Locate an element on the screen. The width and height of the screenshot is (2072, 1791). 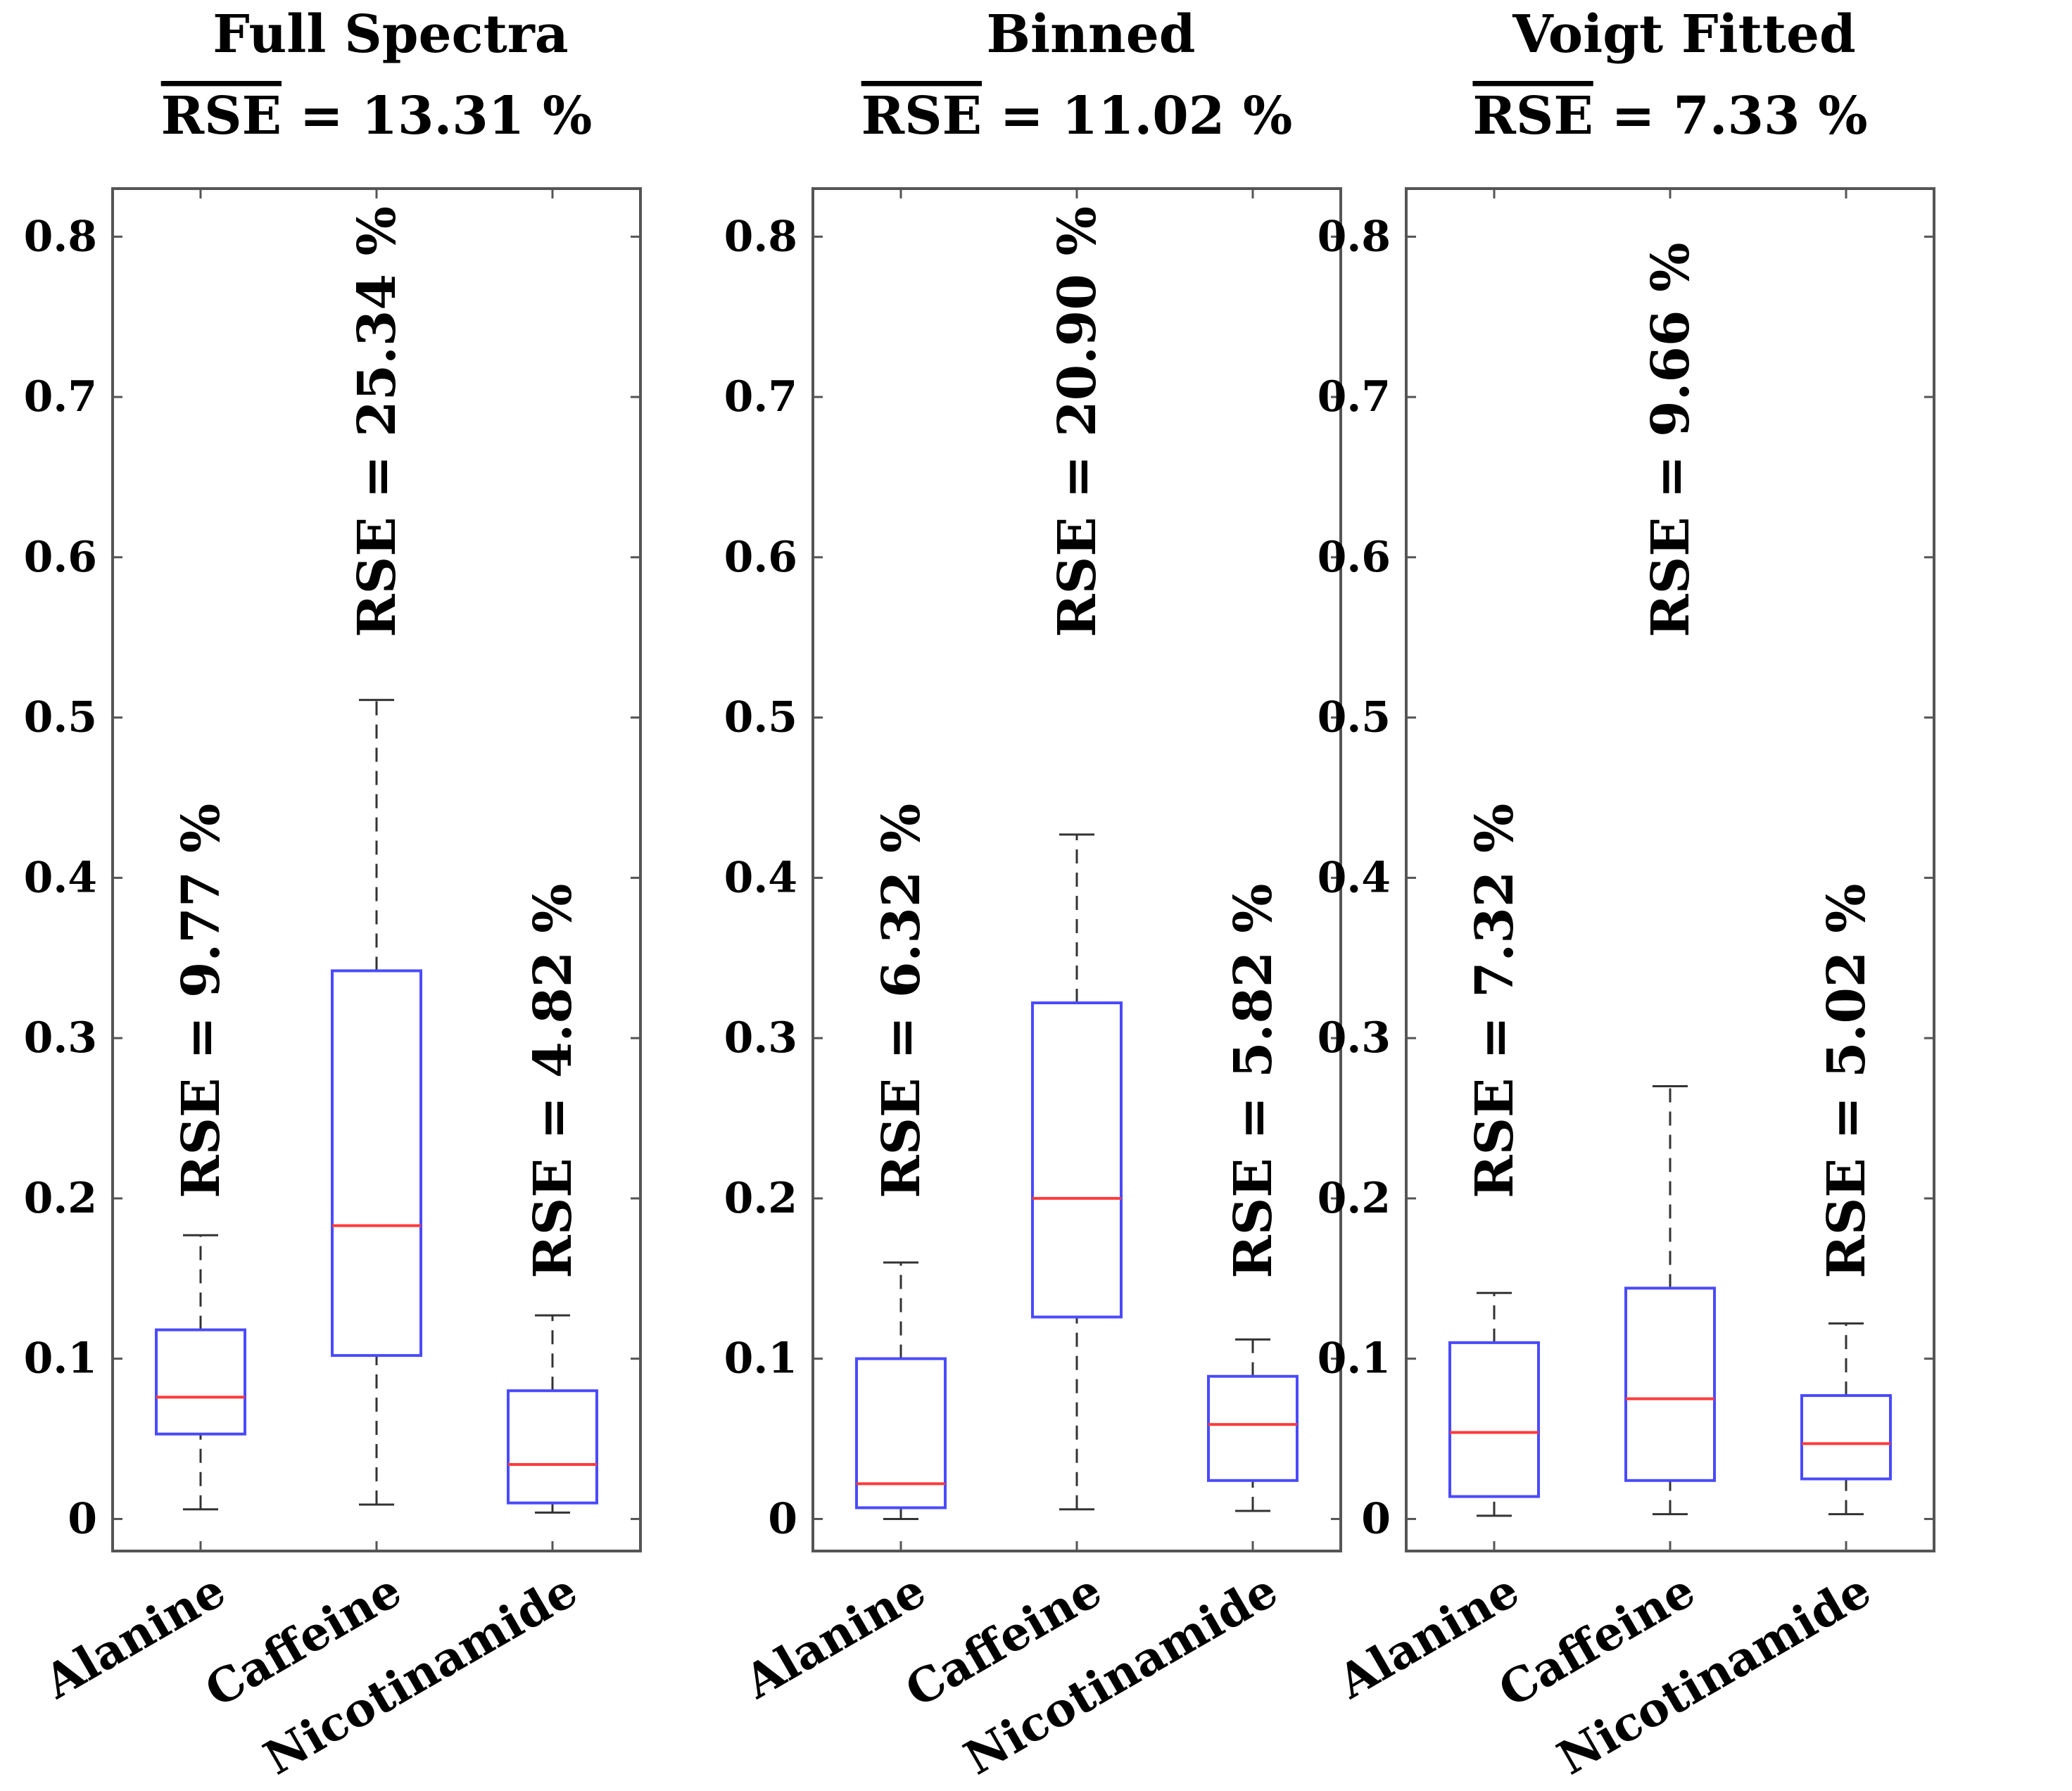
rse-annotation: RSE = 6.32 % is located at coordinates (902, 1001).